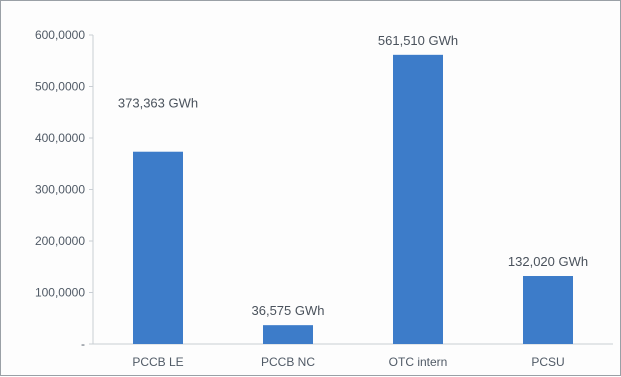 The image size is (621, 377). What do you see at coordinates (288, 310) in the screenshot?
I see `bar-data-label: 36,575 GWh` at bounding box center [288, 310].